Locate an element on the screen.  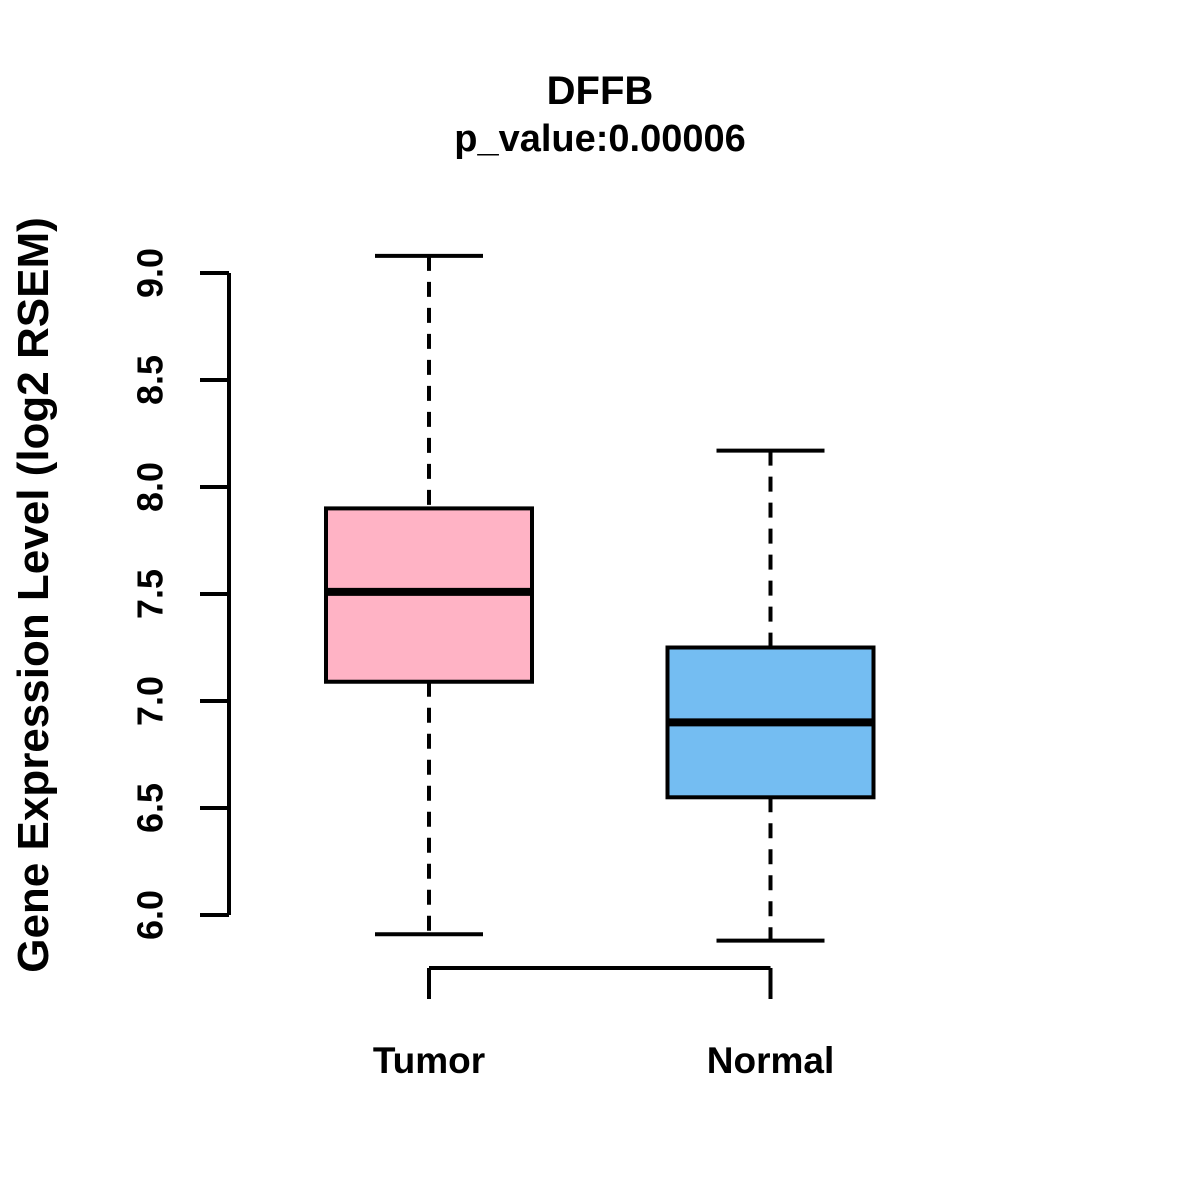
y-axis-tick-label: 8.5 is located at coordinates (150, 380).